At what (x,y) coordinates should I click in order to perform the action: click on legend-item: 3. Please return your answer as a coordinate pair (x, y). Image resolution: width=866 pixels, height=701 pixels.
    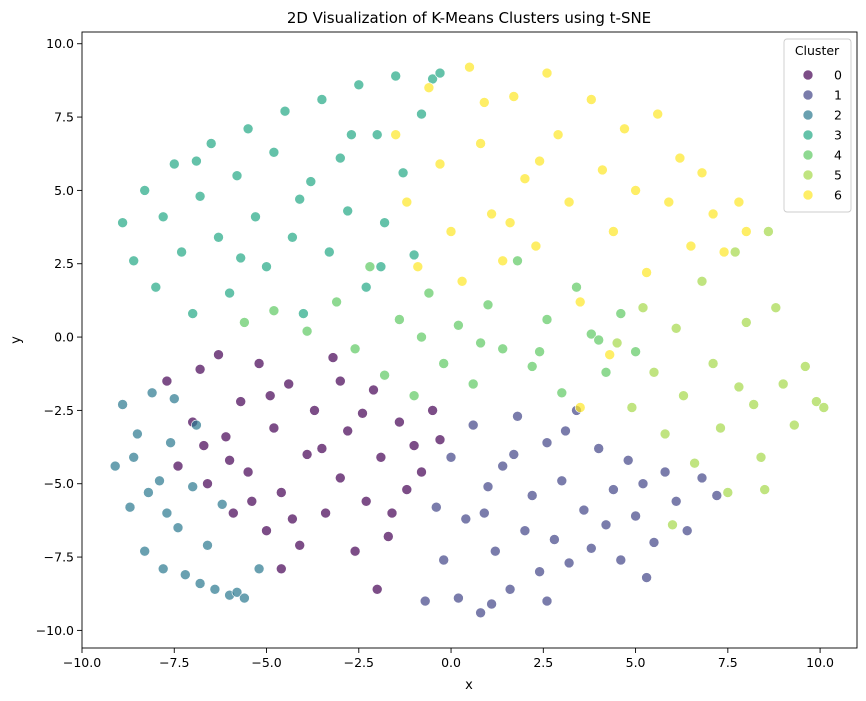
    Looking at the image, I should click on (822, 135).